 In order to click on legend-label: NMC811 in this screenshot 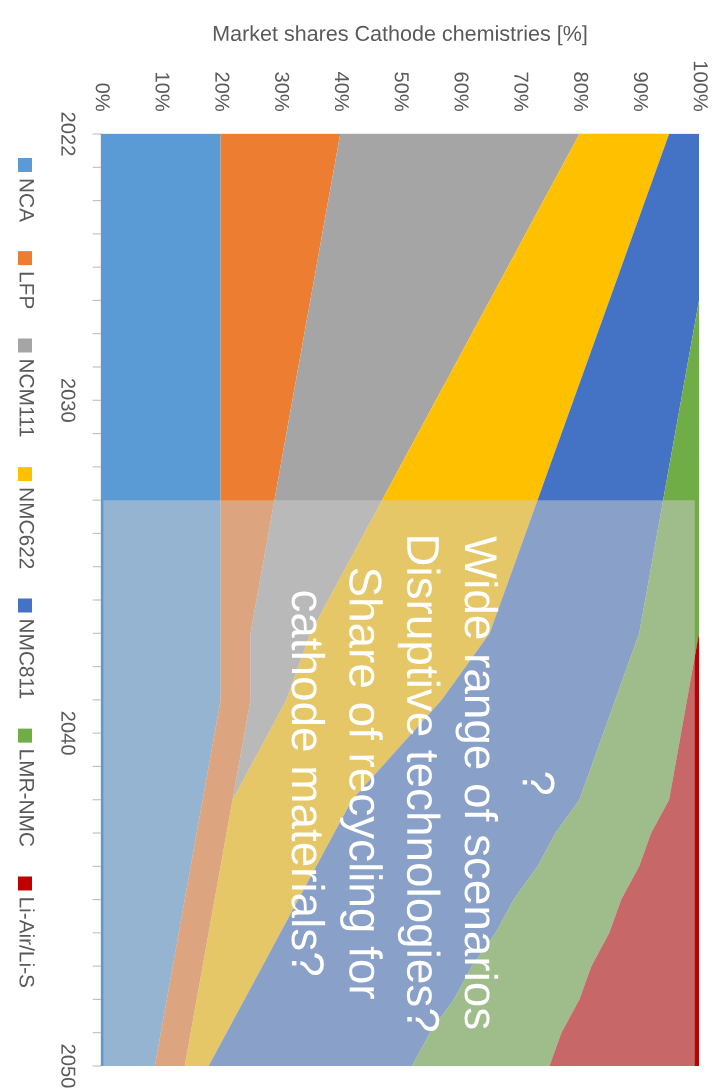, I will do `click(27, 659)`.